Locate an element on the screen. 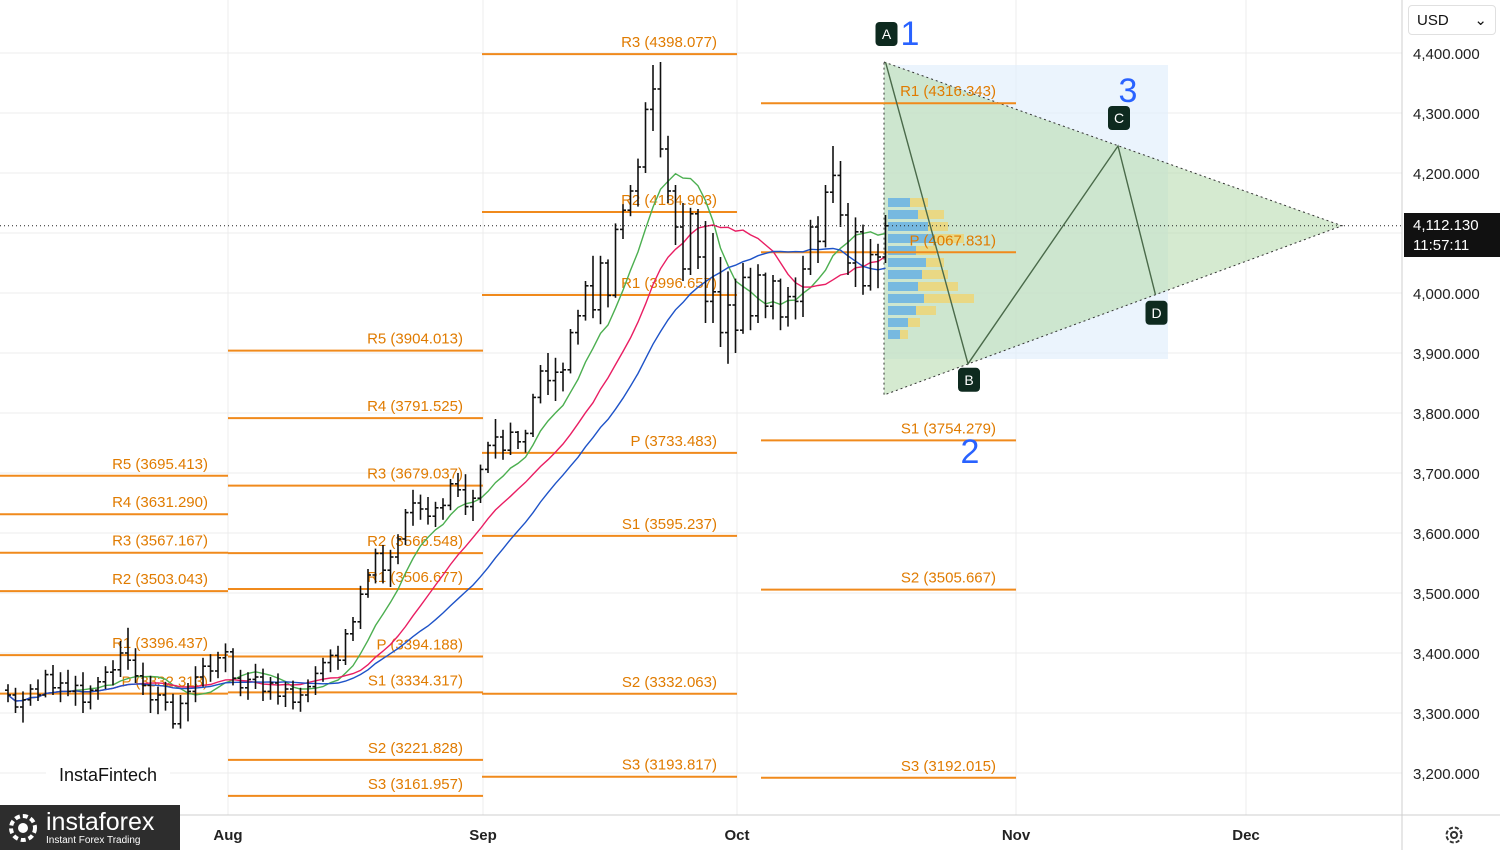 The image size is (1500, 854). pivot-label: R2 (4134.903) is located at coordinates (669, 200).